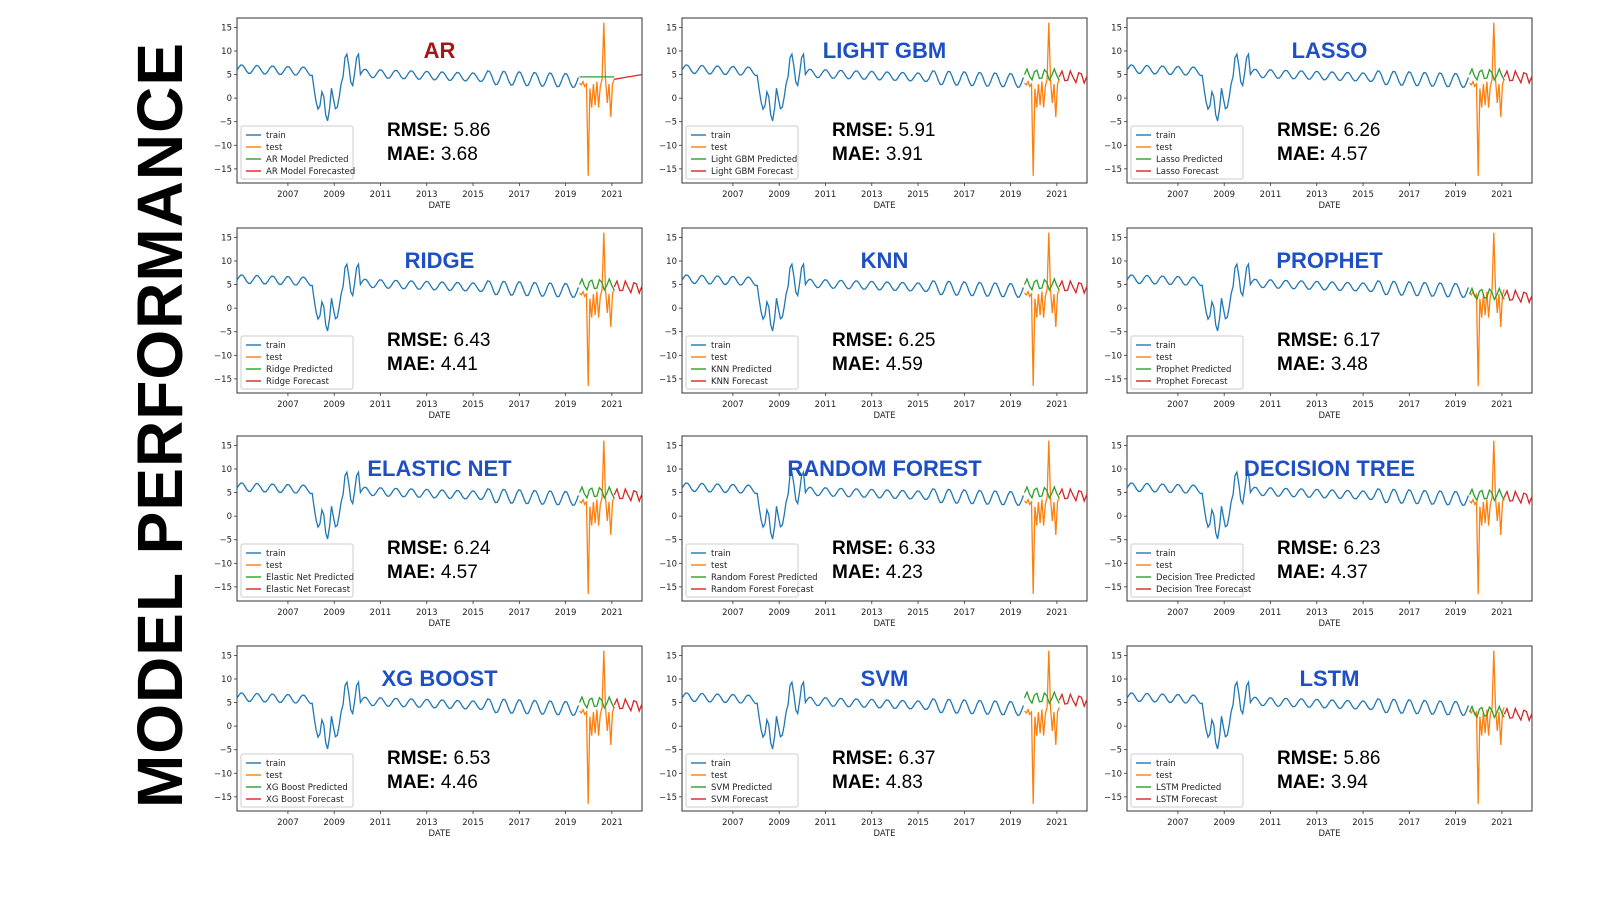 This screenshot has height=900, width=1600. What do you see at coordinates (469, 758) in the screenshot?
I see `metric-value: 6.53` at bounding box center [469, 758].